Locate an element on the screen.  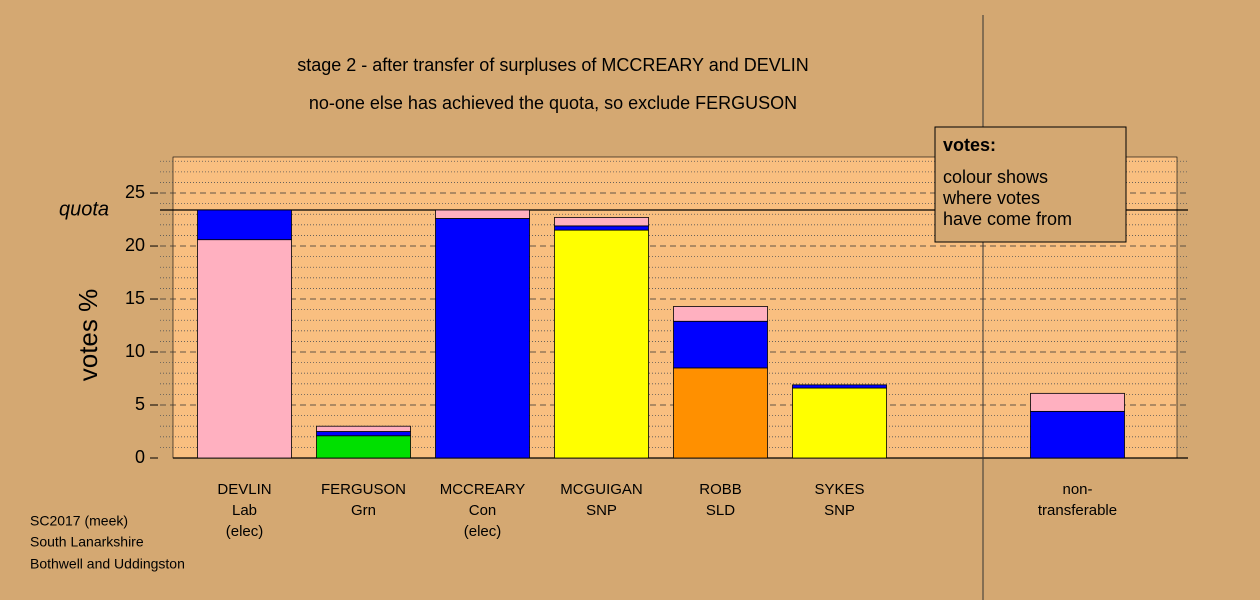
annotation-line: colour shows is located at coordinates (995, 177).